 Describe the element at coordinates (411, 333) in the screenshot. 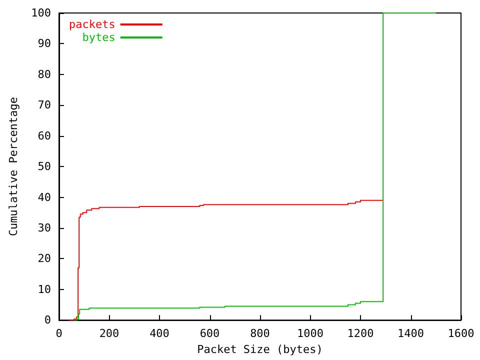

I see `x-tick-label: 1400` at that location.